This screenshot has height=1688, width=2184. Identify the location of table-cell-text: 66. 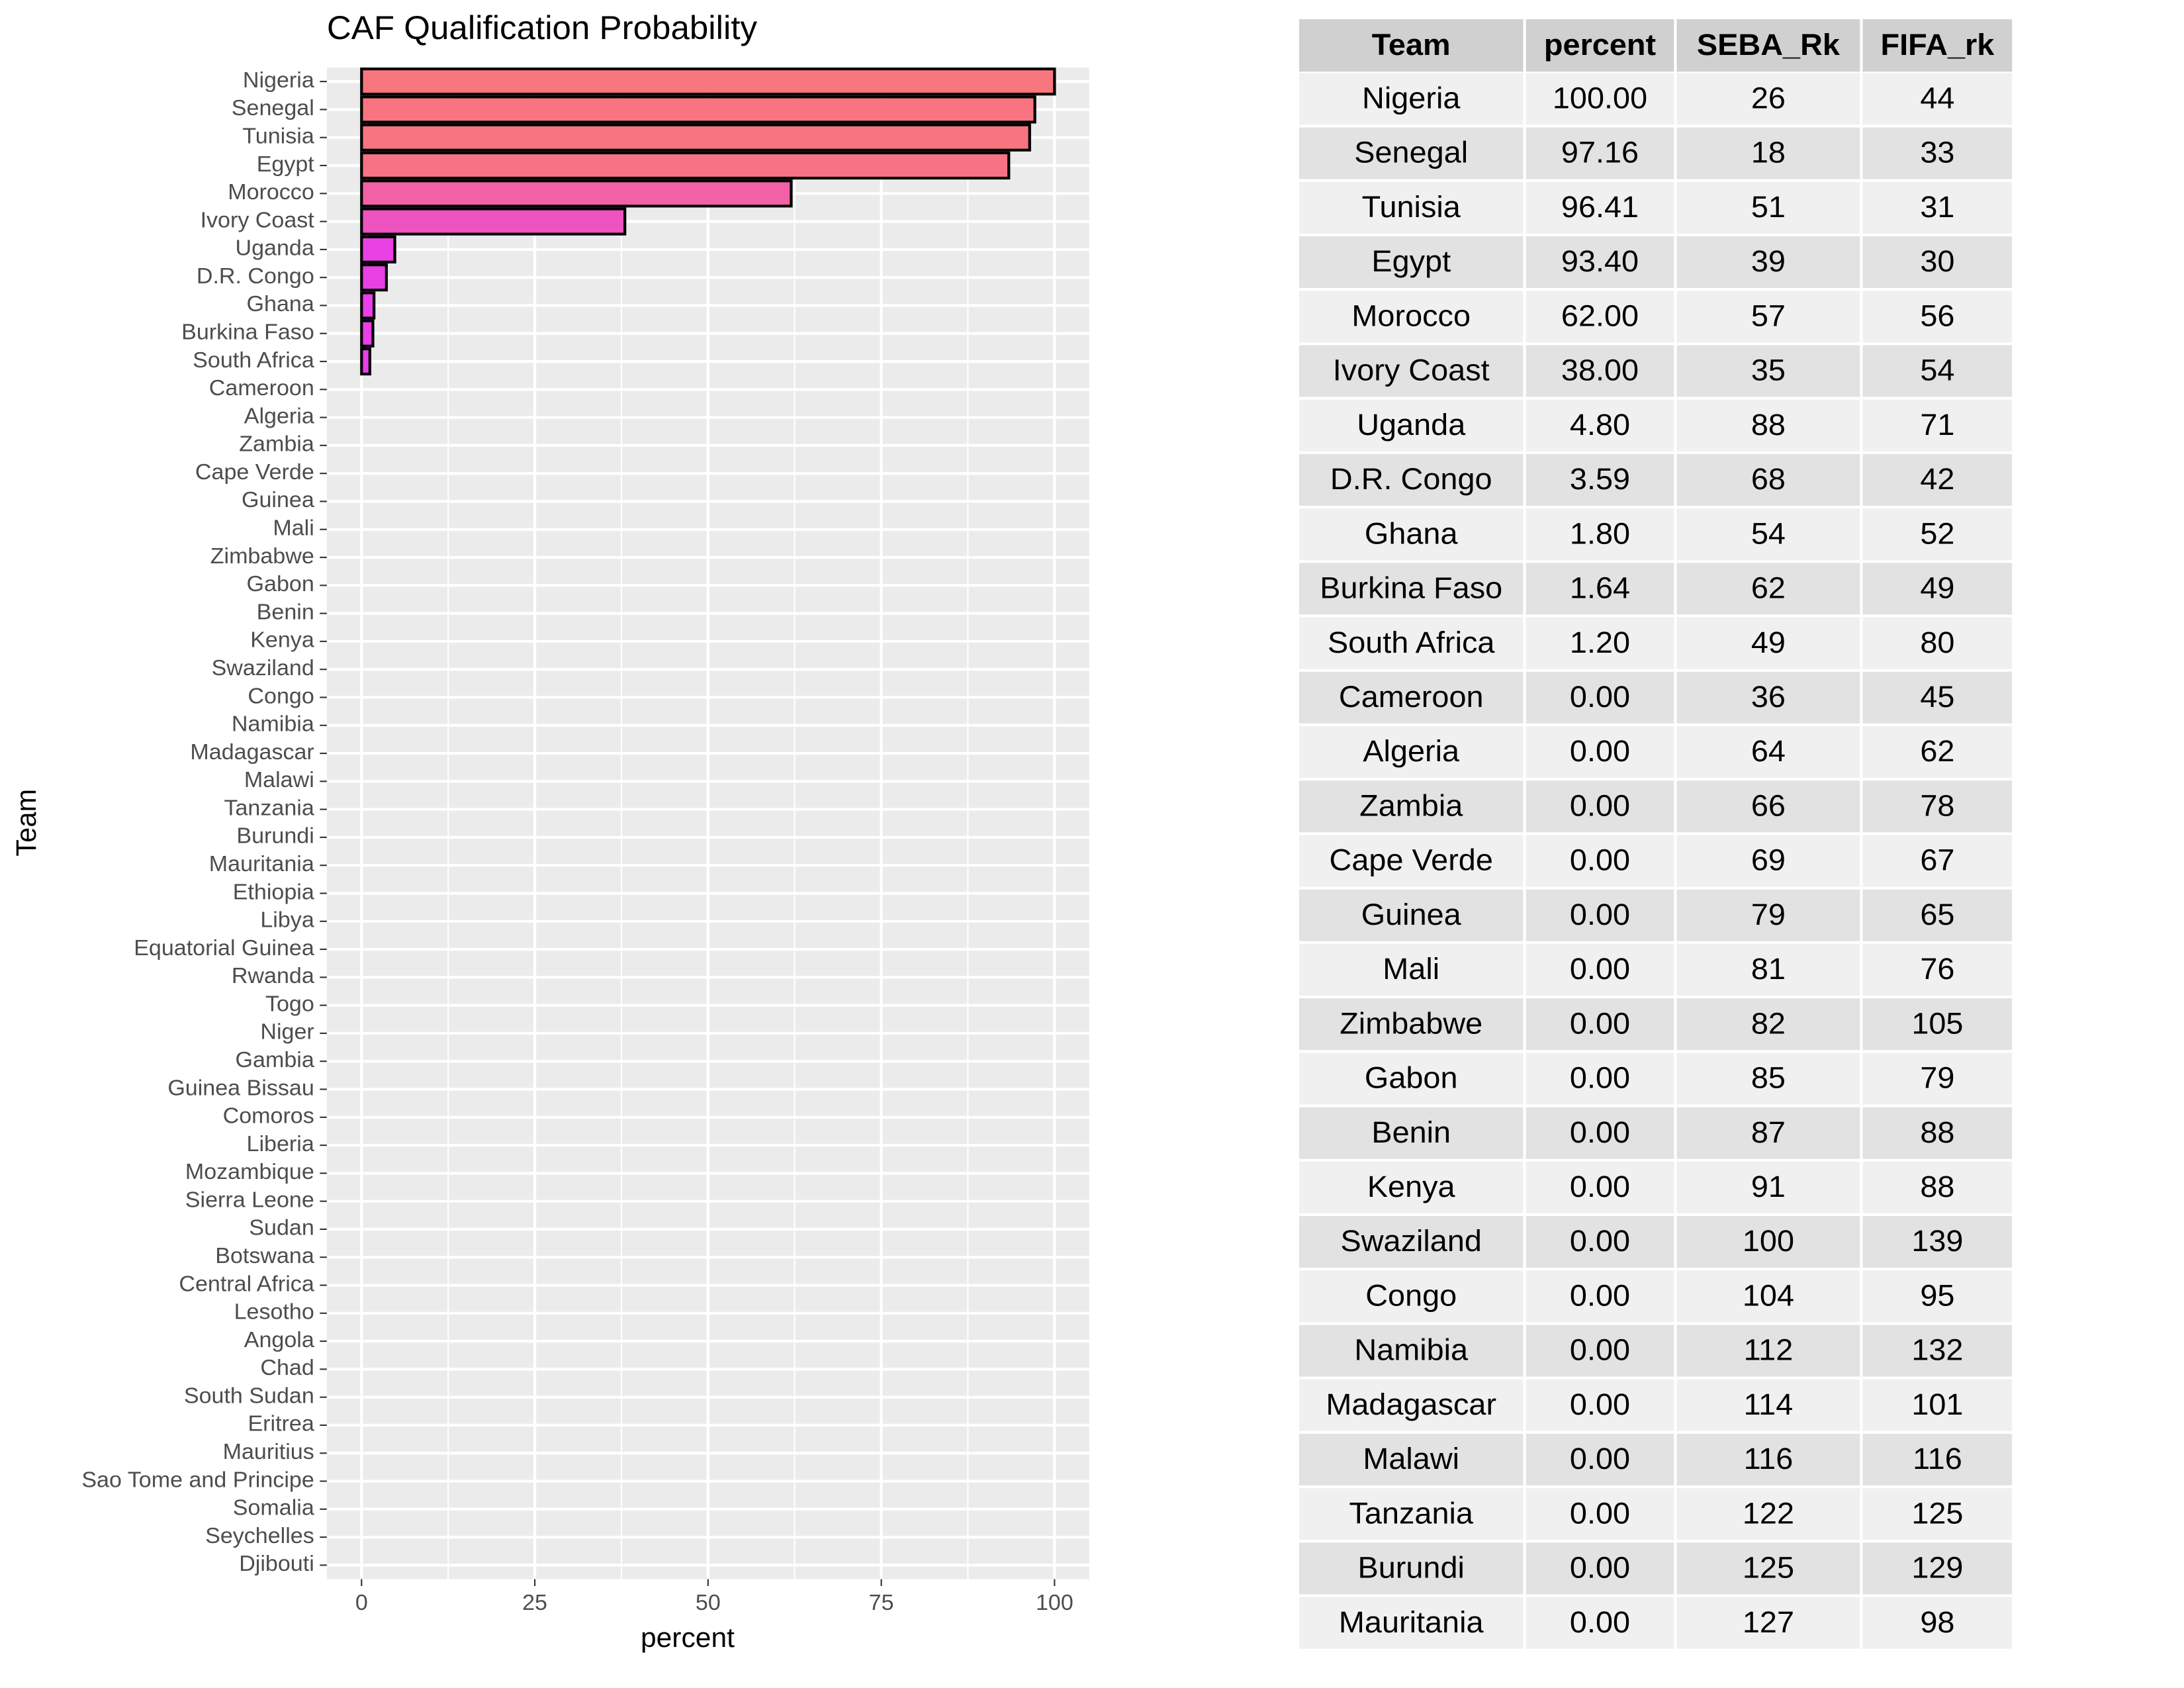
(1769, 805).